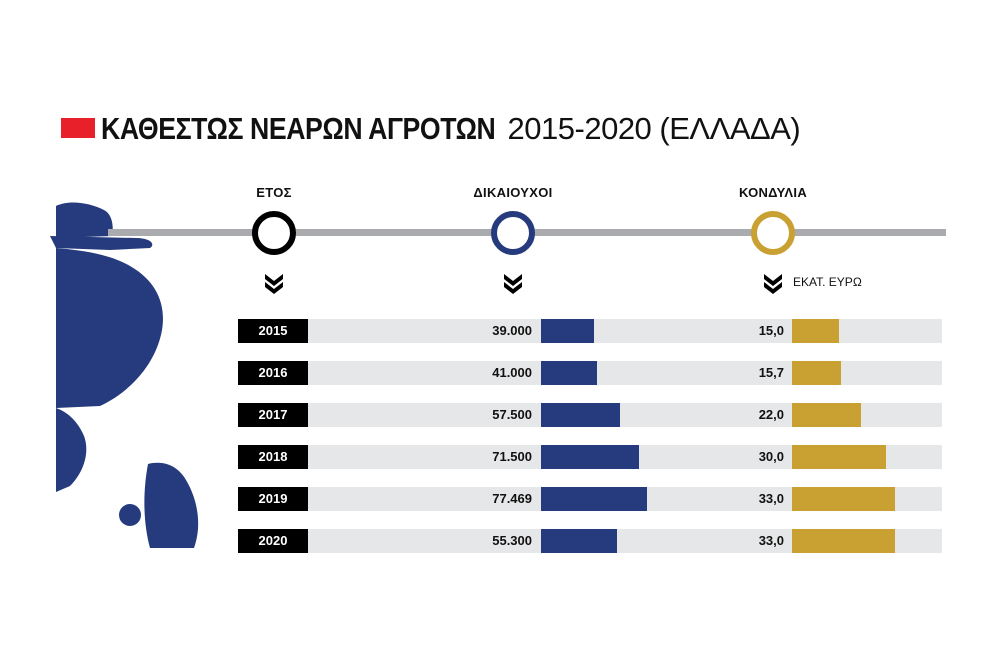  What do you see at coordinates (274, 192) in the screenshot?
I see `column-header-year: ΕΤΟΣ` at bounding box center [274, 192].